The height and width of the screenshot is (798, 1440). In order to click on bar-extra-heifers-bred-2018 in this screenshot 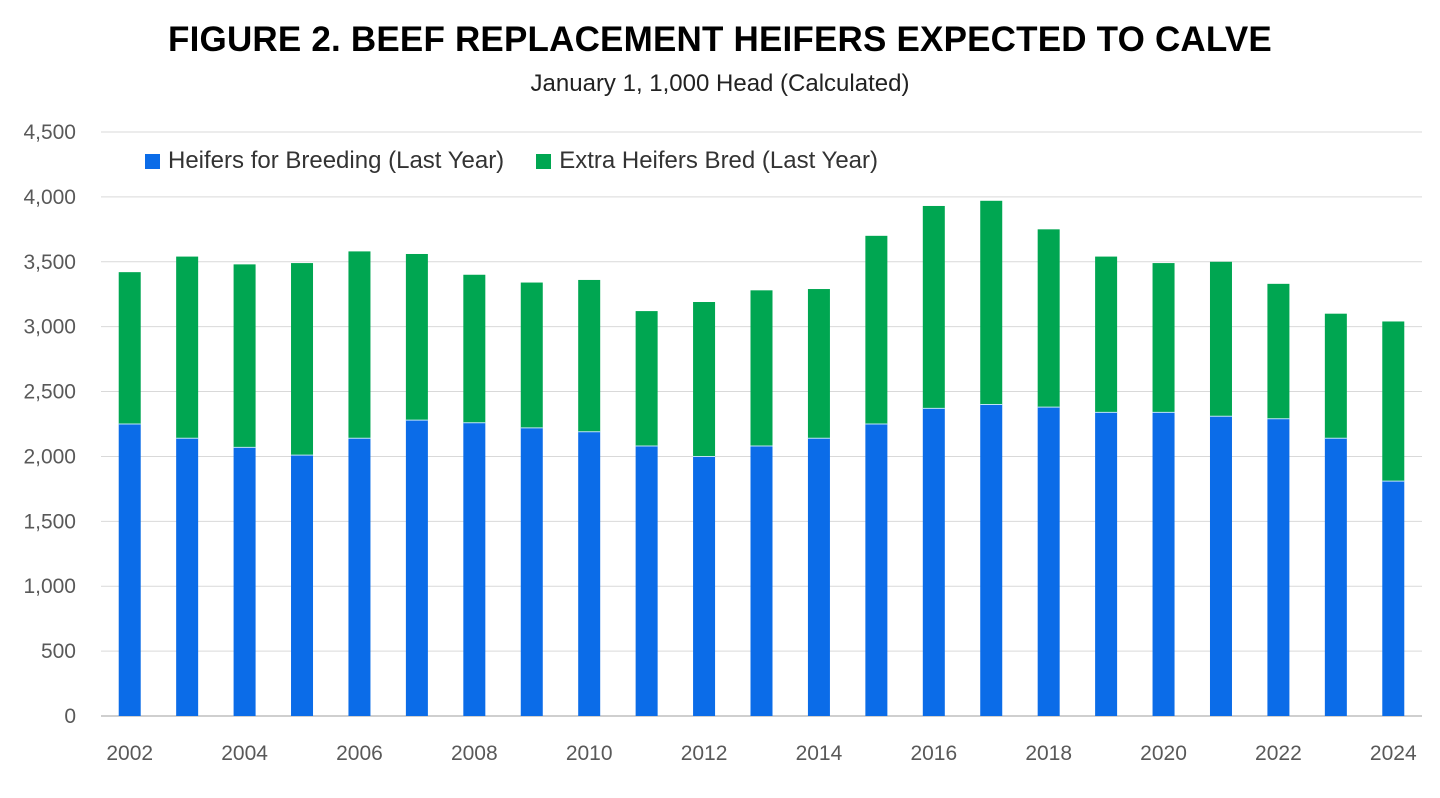, I will do `click(1048, 318)`.